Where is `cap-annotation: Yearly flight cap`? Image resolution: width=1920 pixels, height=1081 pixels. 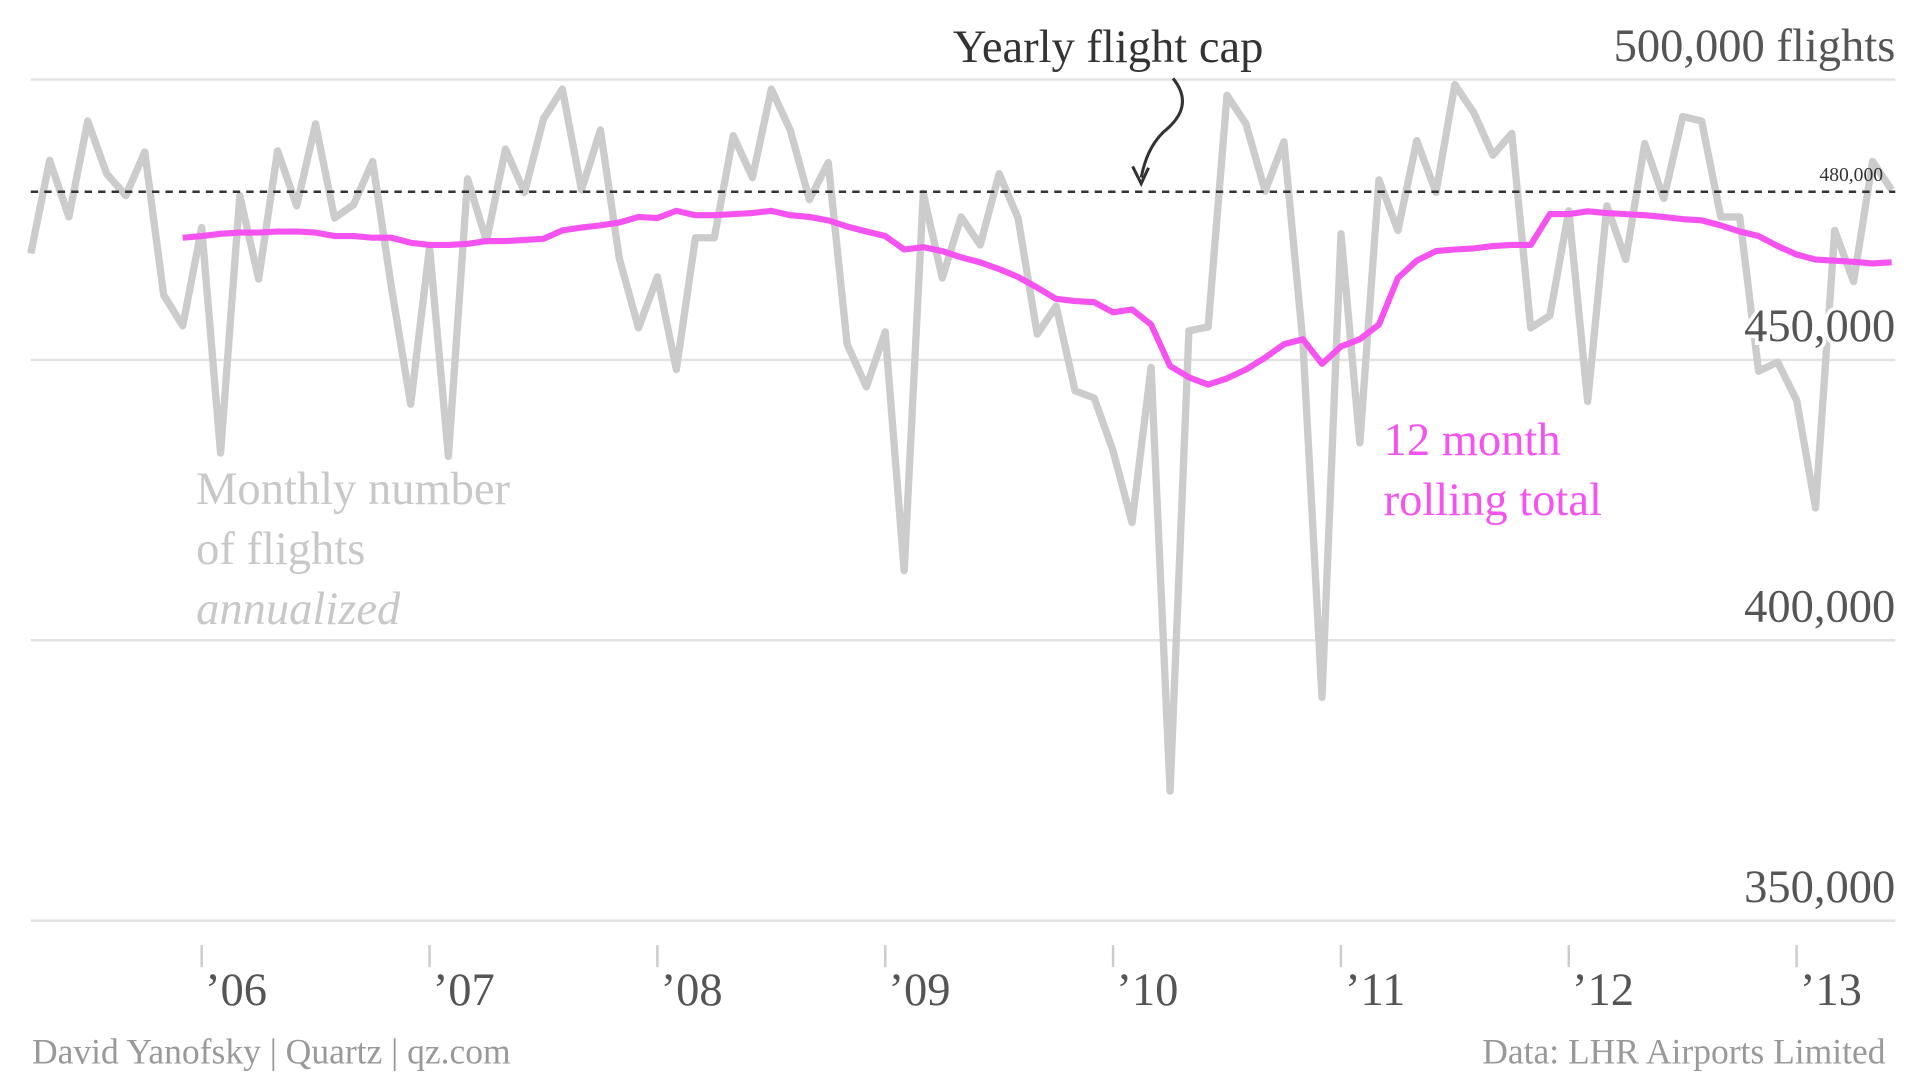 cap-annotation: Yearly flight cap is located at coordinates (1108, 47).